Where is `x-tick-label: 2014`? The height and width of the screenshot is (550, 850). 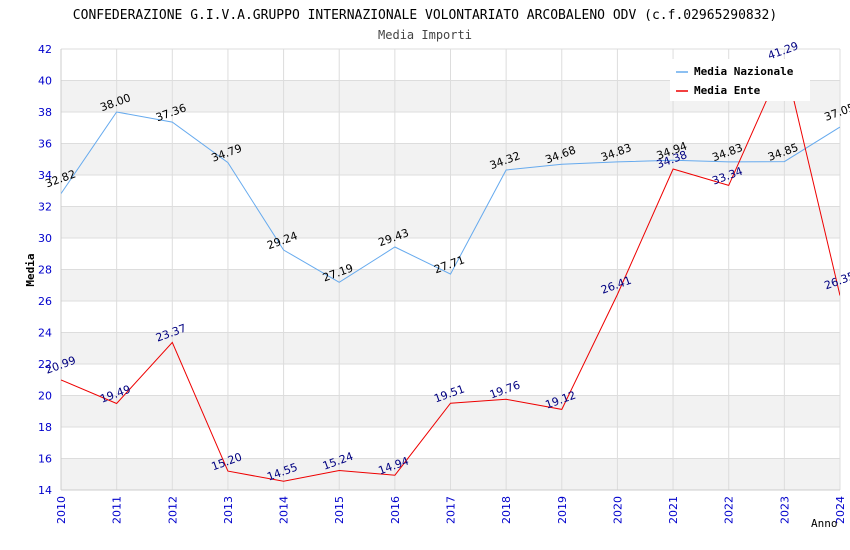
x-tick-label: 2014 is located at coordinates (284, 510).